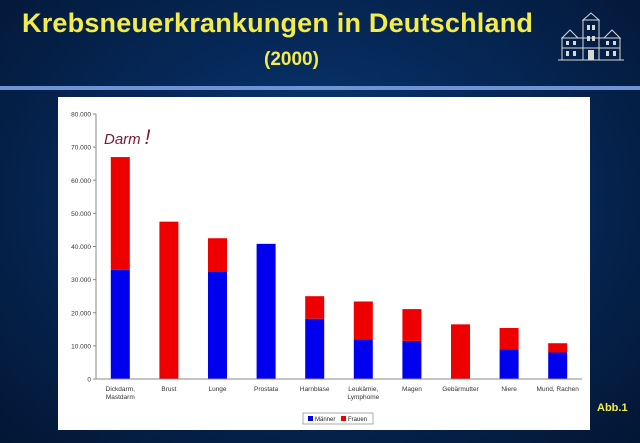  I want to click on legend: Männer Frauen, so click(338, 418).